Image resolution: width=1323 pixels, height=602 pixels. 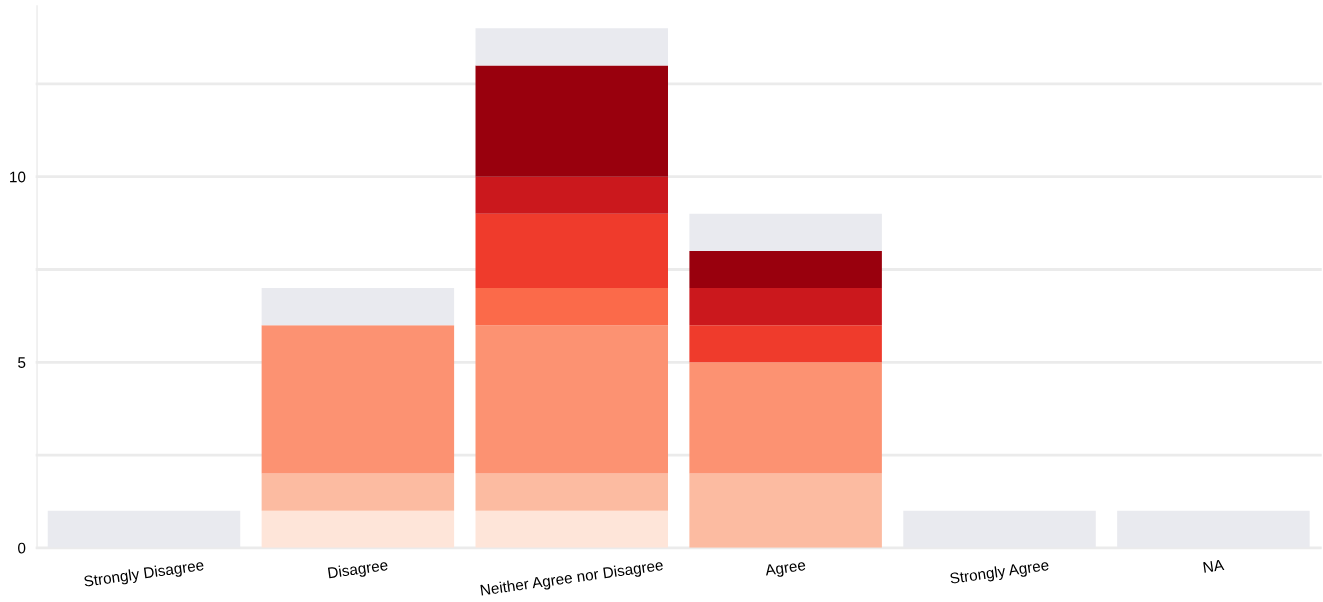 What do you see at coordinates (144, 574) in the screenshot?
I see `x-tick-label: Strongly Disagree` at bounding box center [144, 574].